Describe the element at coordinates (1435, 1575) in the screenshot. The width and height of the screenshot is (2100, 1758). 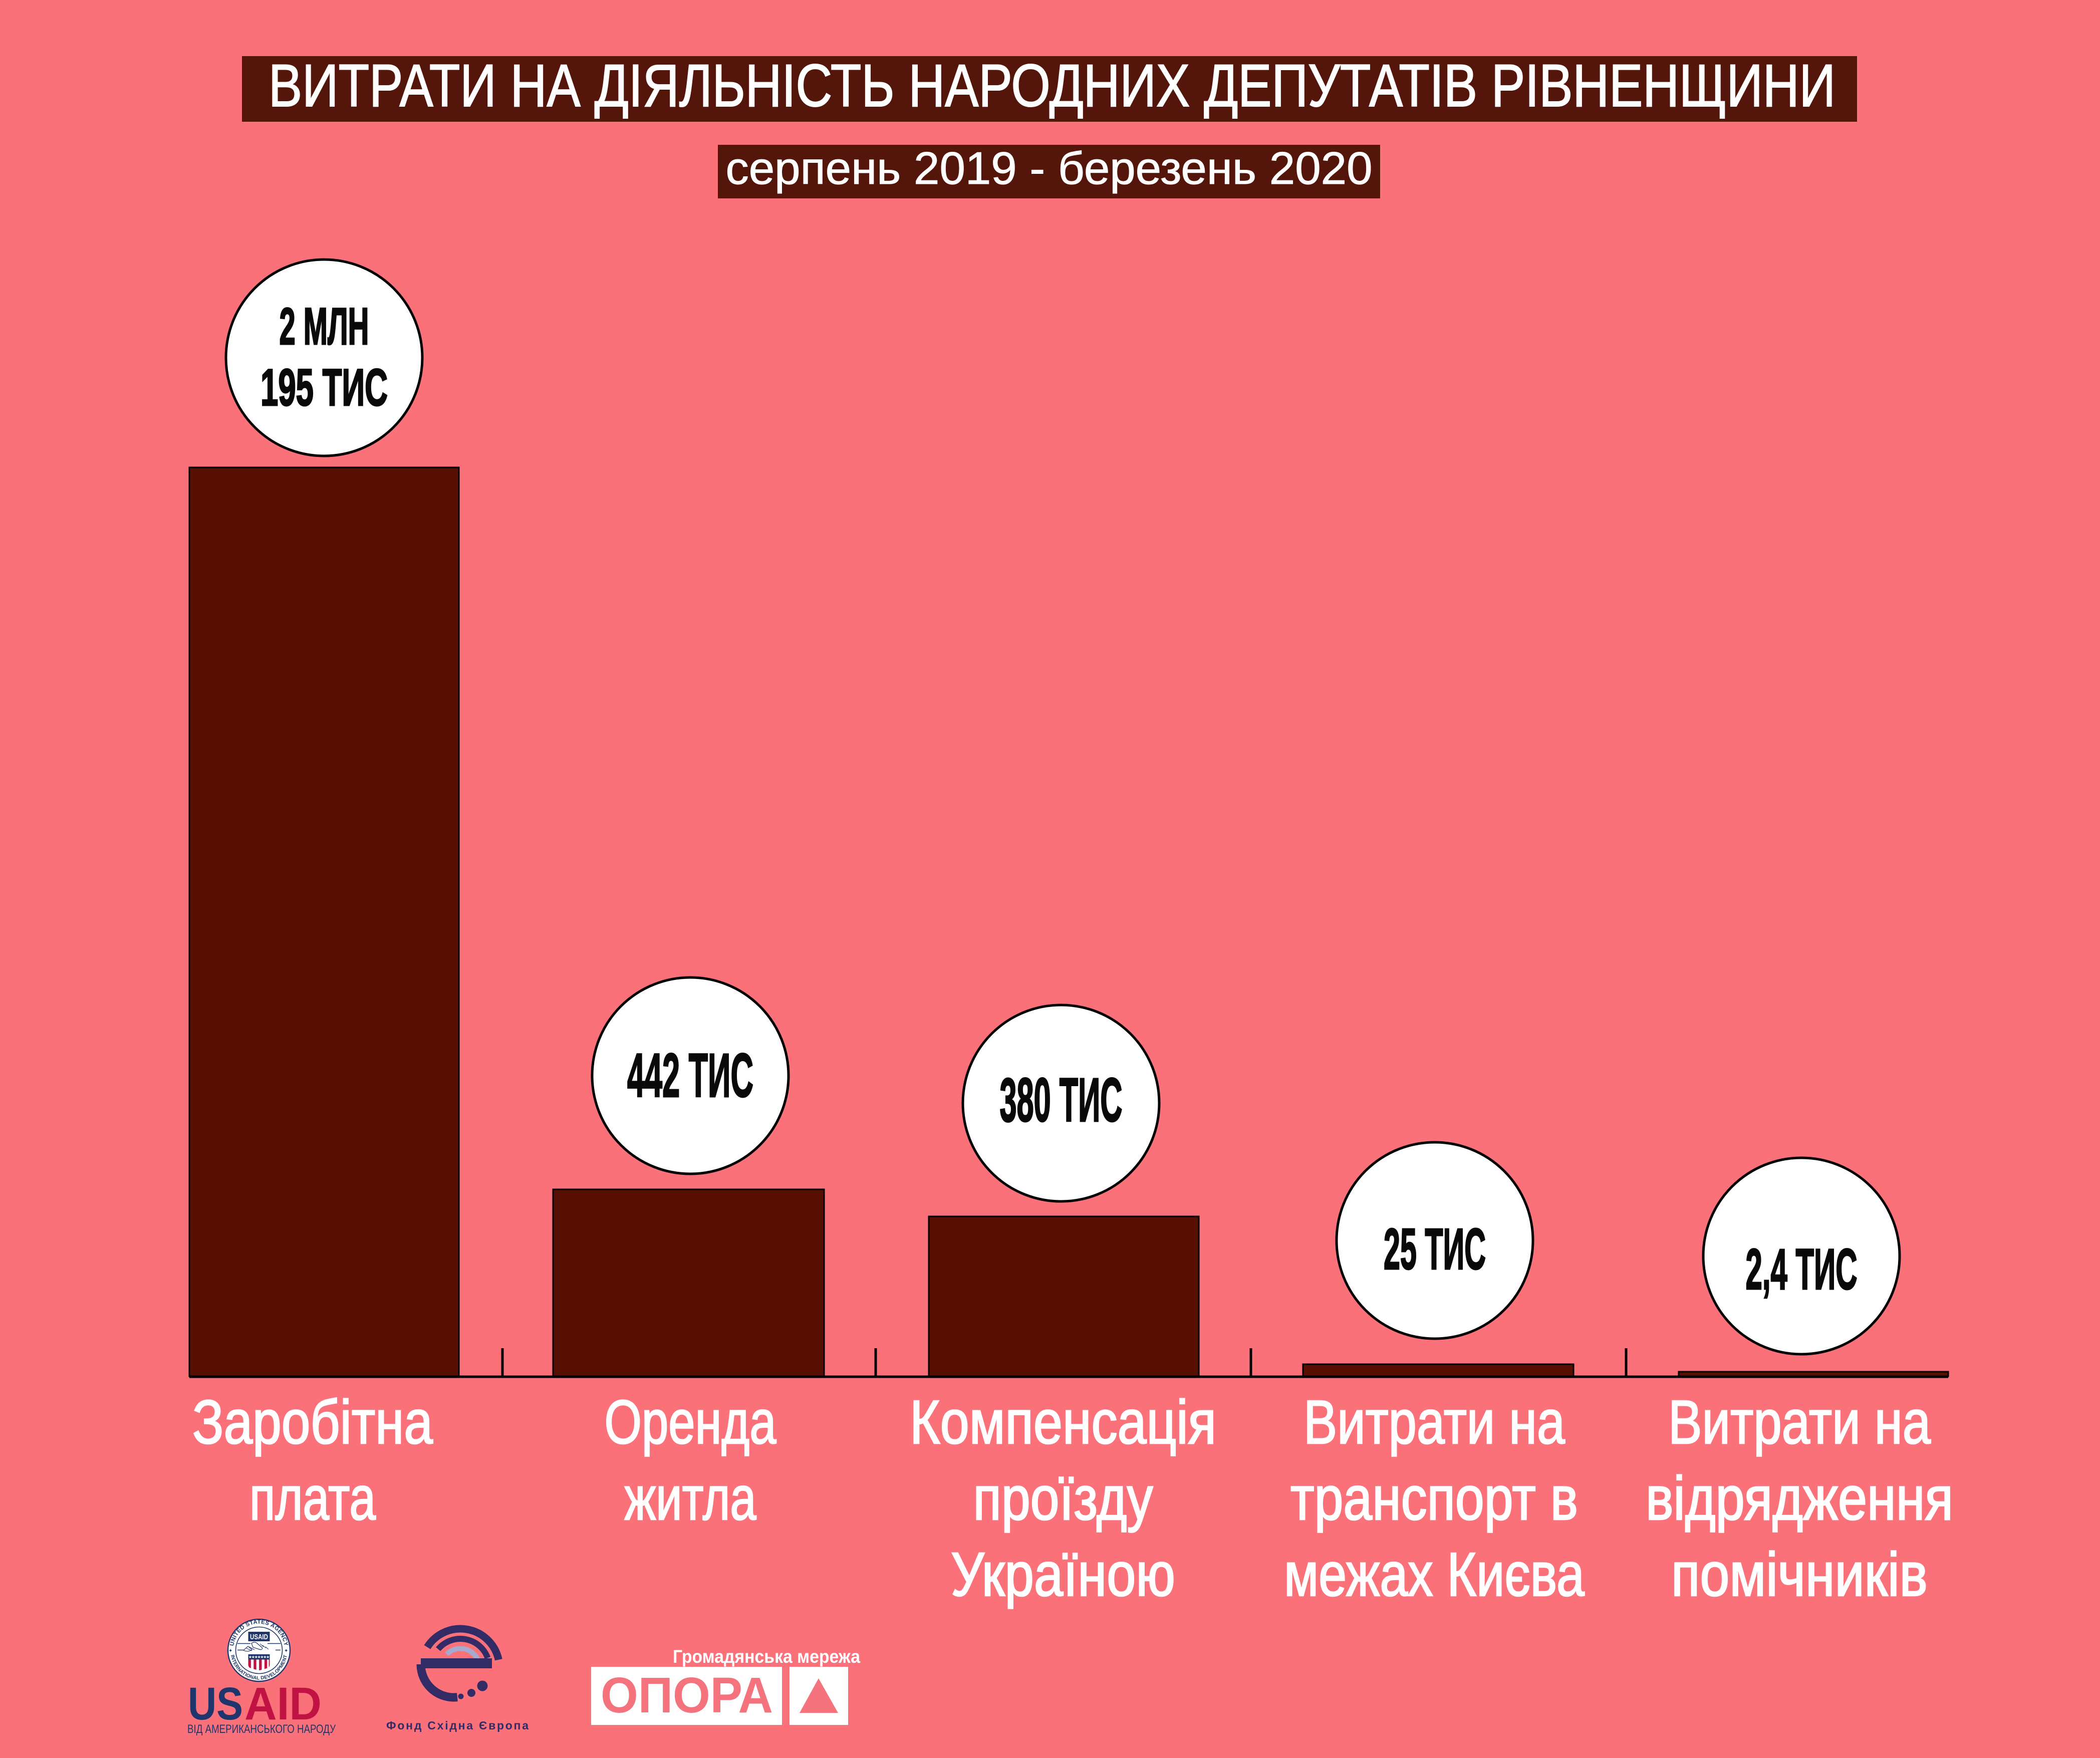
I see `svg-text: межах Києва` at that location.